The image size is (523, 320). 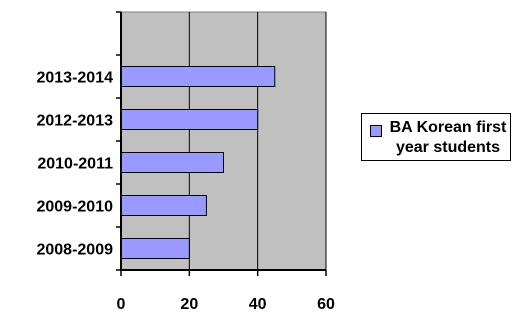 What do you see at coordinates (448, 138) in the screenshot?
I see `legend-label: BA Korean first year students` at bounding box center [448, 138].